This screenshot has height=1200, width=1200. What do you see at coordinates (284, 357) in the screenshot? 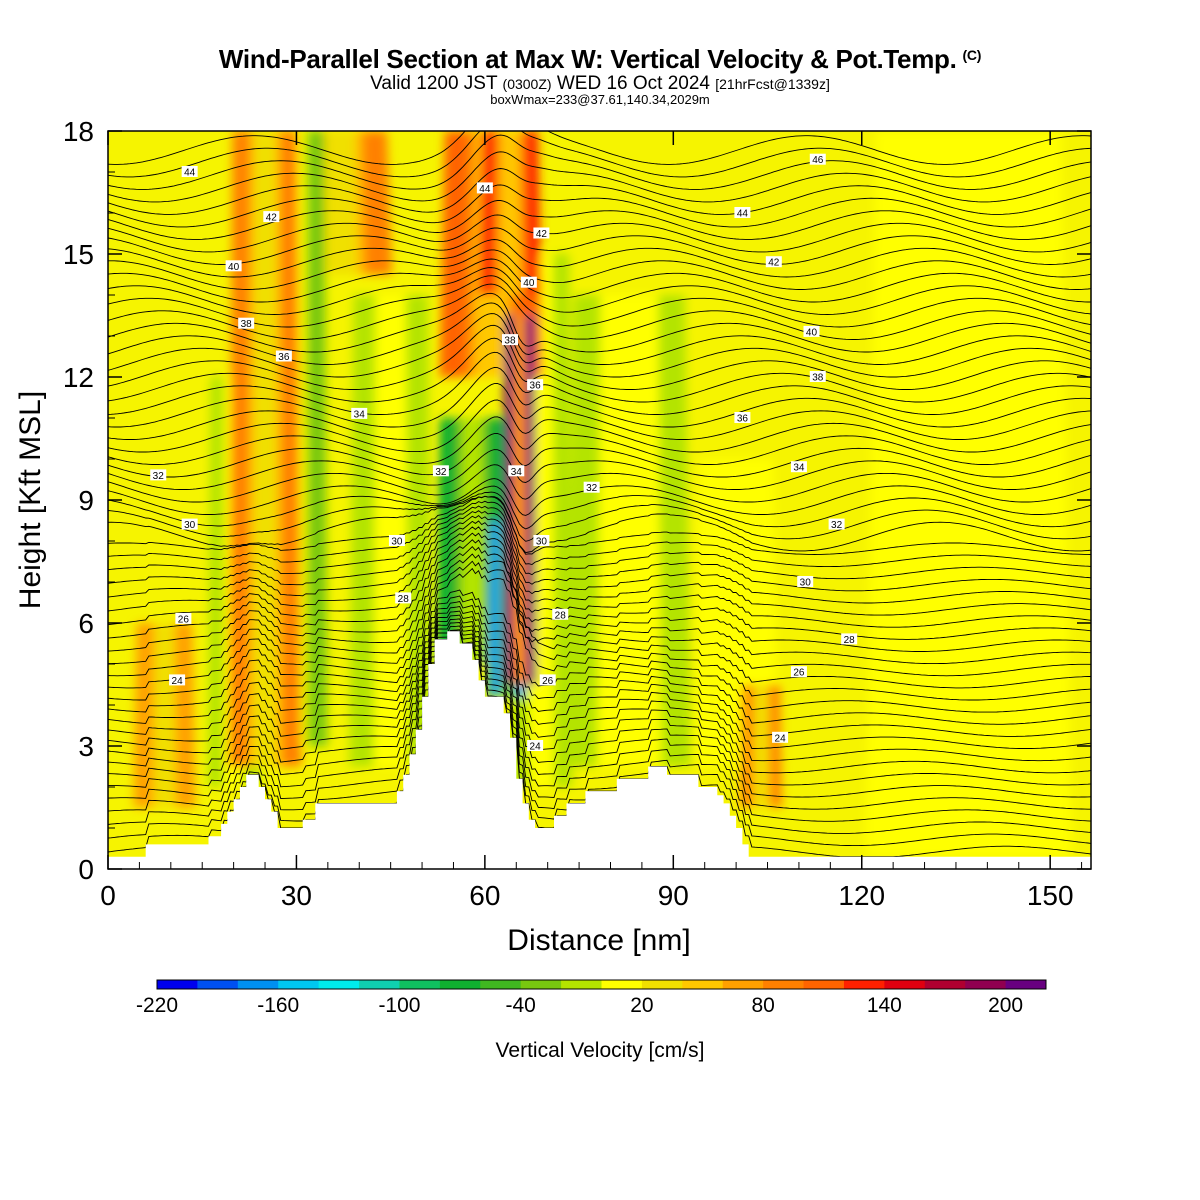
I see `svg-text: 36` at bounding box center [284, 357].